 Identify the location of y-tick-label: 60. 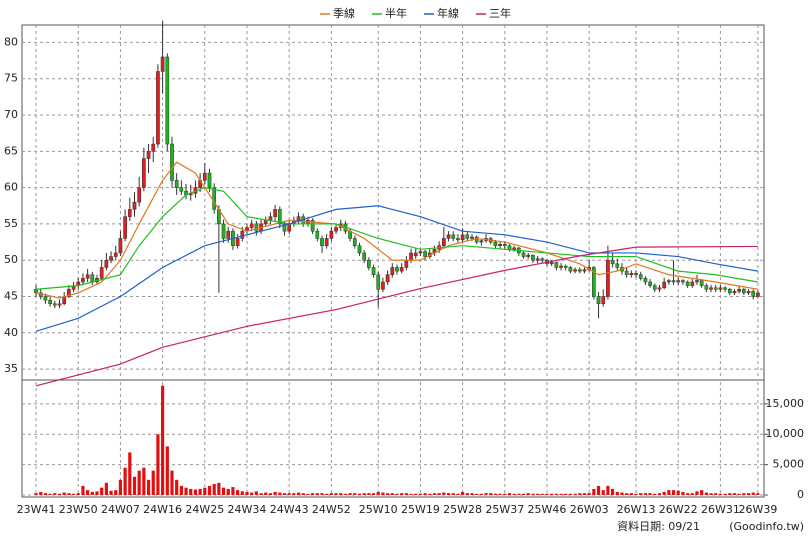
(11, 187).